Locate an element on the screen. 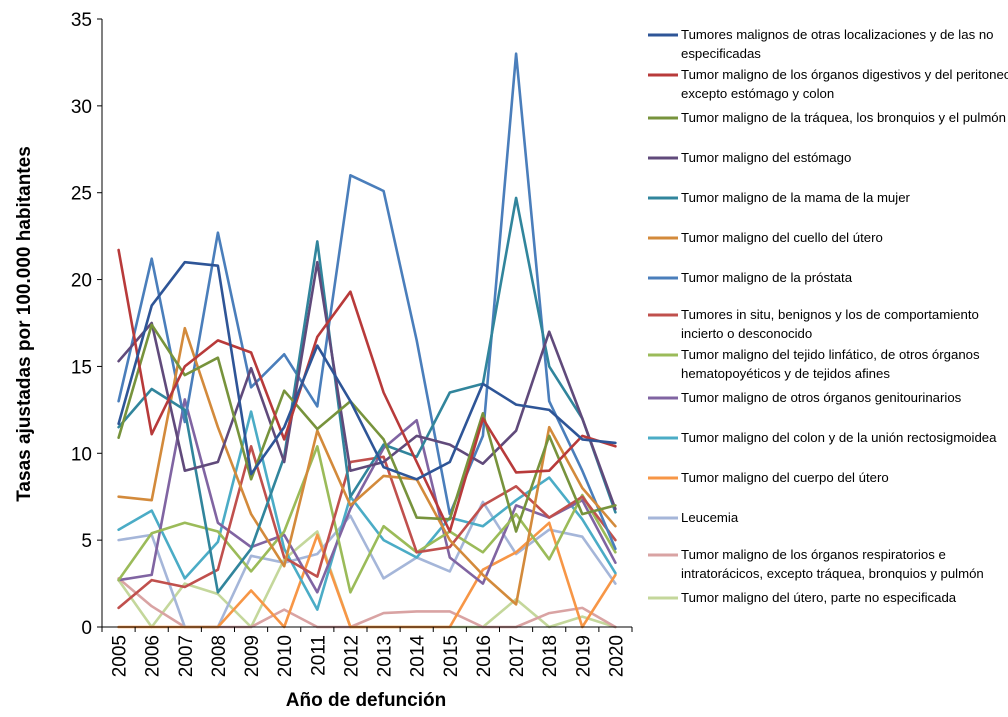 The image size is (1008, 717). legend-item: Tumor maligno de la mama de la mujer is located at coordinates (779, 197).